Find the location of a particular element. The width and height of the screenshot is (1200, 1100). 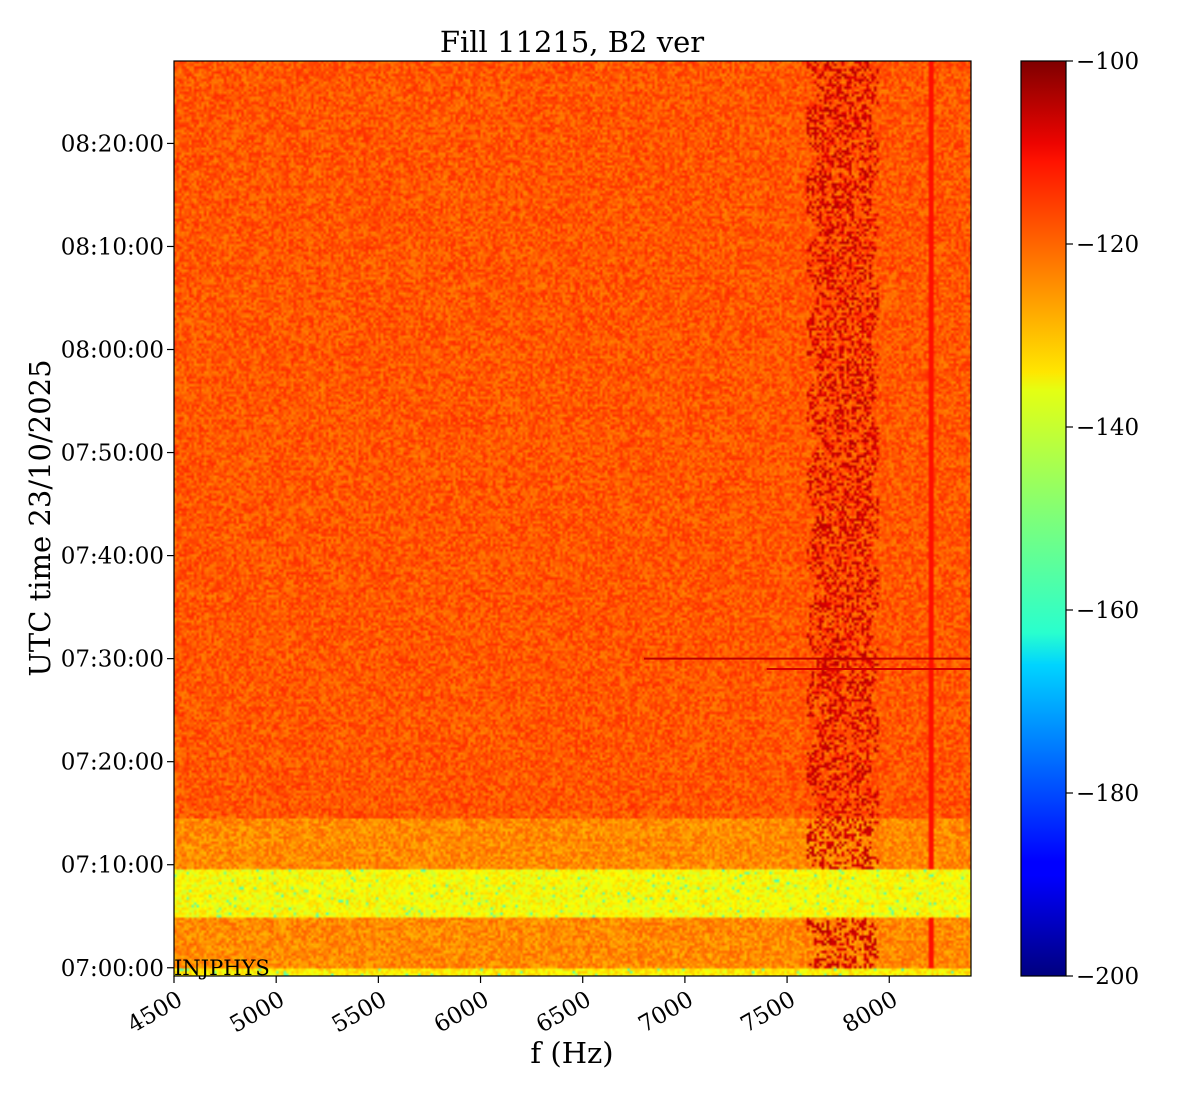

y-tick-label: 07:00:00 is located at coordinates (112, 969).